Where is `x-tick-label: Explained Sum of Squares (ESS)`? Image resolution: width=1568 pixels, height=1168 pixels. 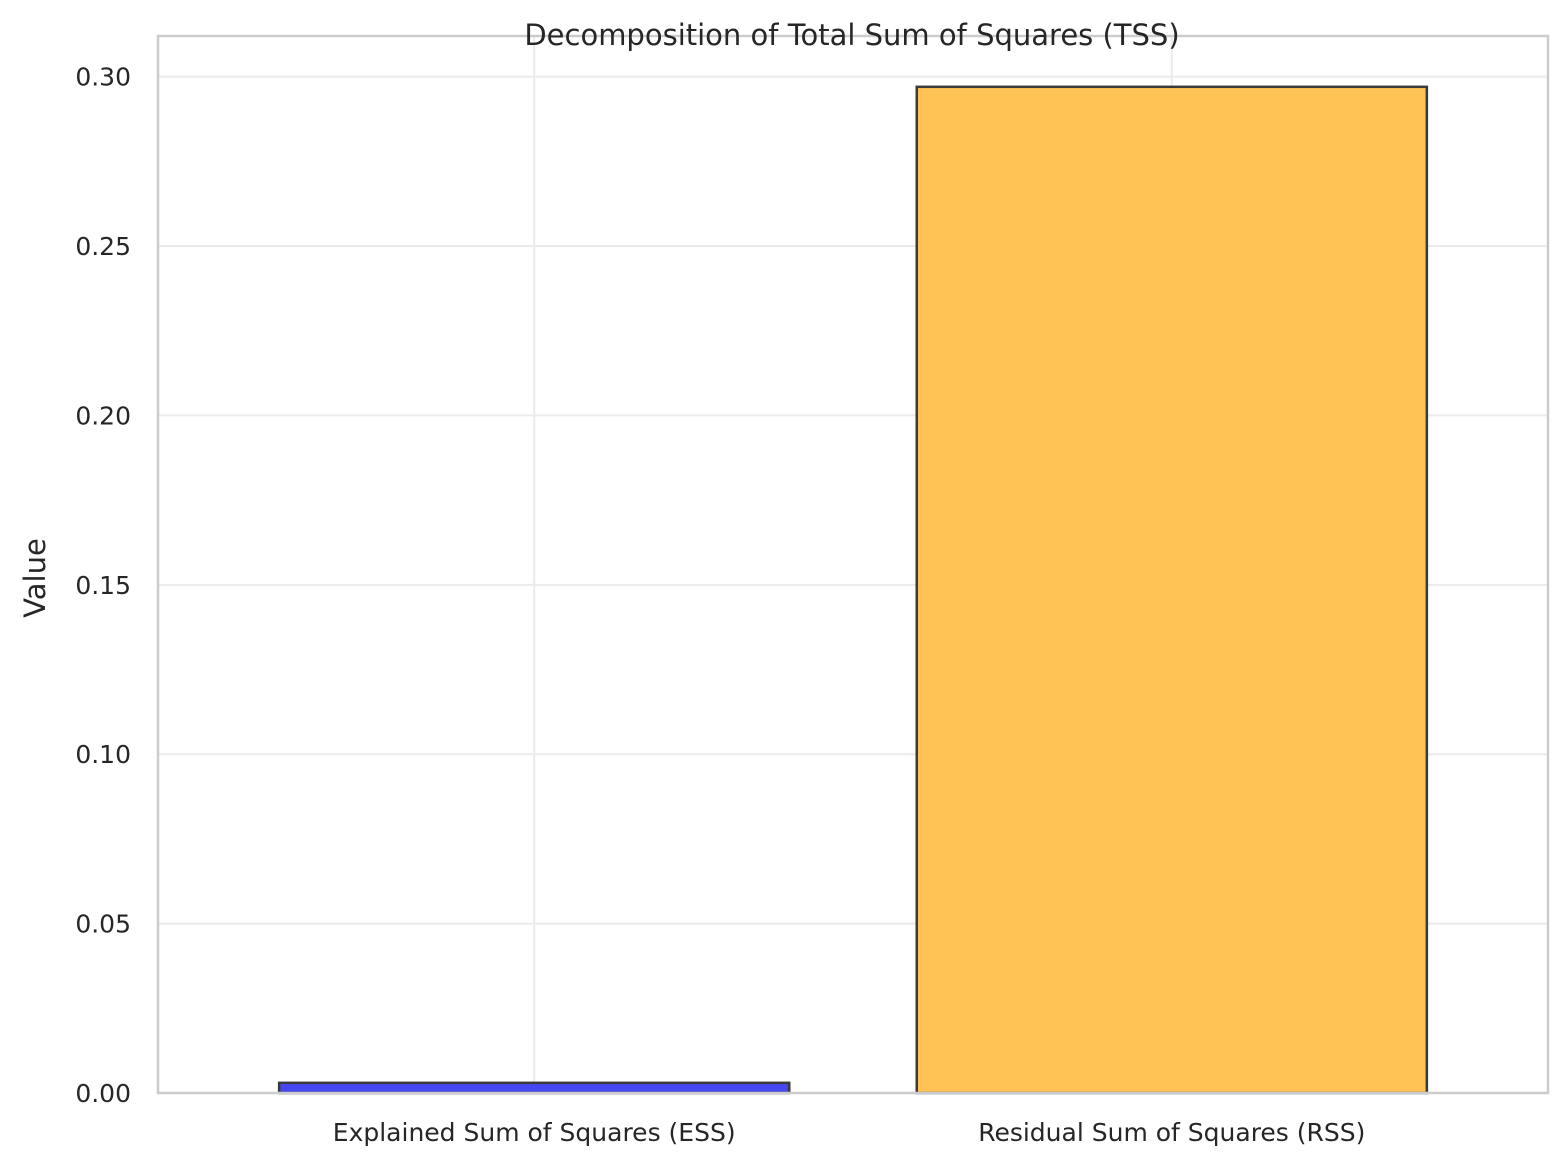 x-tick-label: Explained Sum of Squares (ESS) is located at coordinates (534, 1132).